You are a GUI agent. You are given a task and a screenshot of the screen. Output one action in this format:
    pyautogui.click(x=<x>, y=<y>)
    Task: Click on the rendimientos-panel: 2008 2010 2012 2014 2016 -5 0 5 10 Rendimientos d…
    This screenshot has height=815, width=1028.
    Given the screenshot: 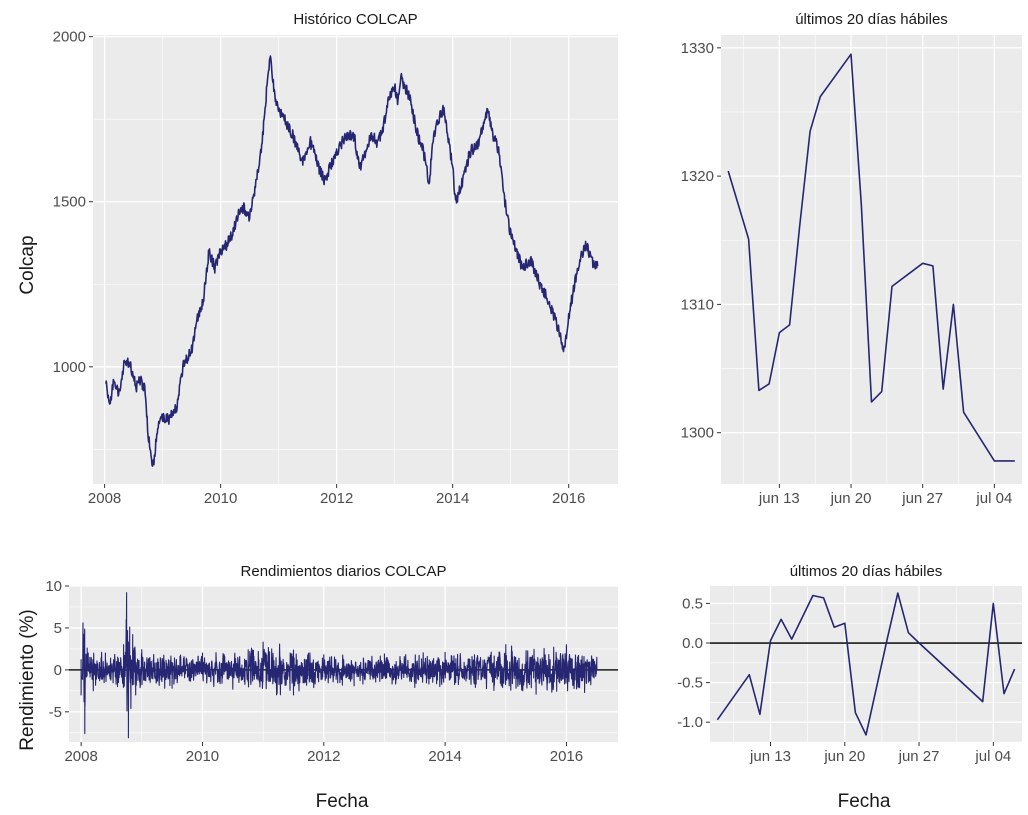 What is the action you would take?
    pyautogui.click(x=331, y=664)
    